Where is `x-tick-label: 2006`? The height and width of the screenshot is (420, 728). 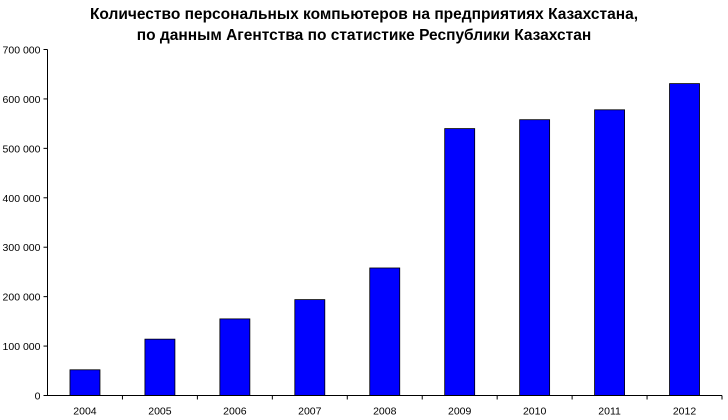
x-tick-label: 2006 is located at coordinates (235, 412).